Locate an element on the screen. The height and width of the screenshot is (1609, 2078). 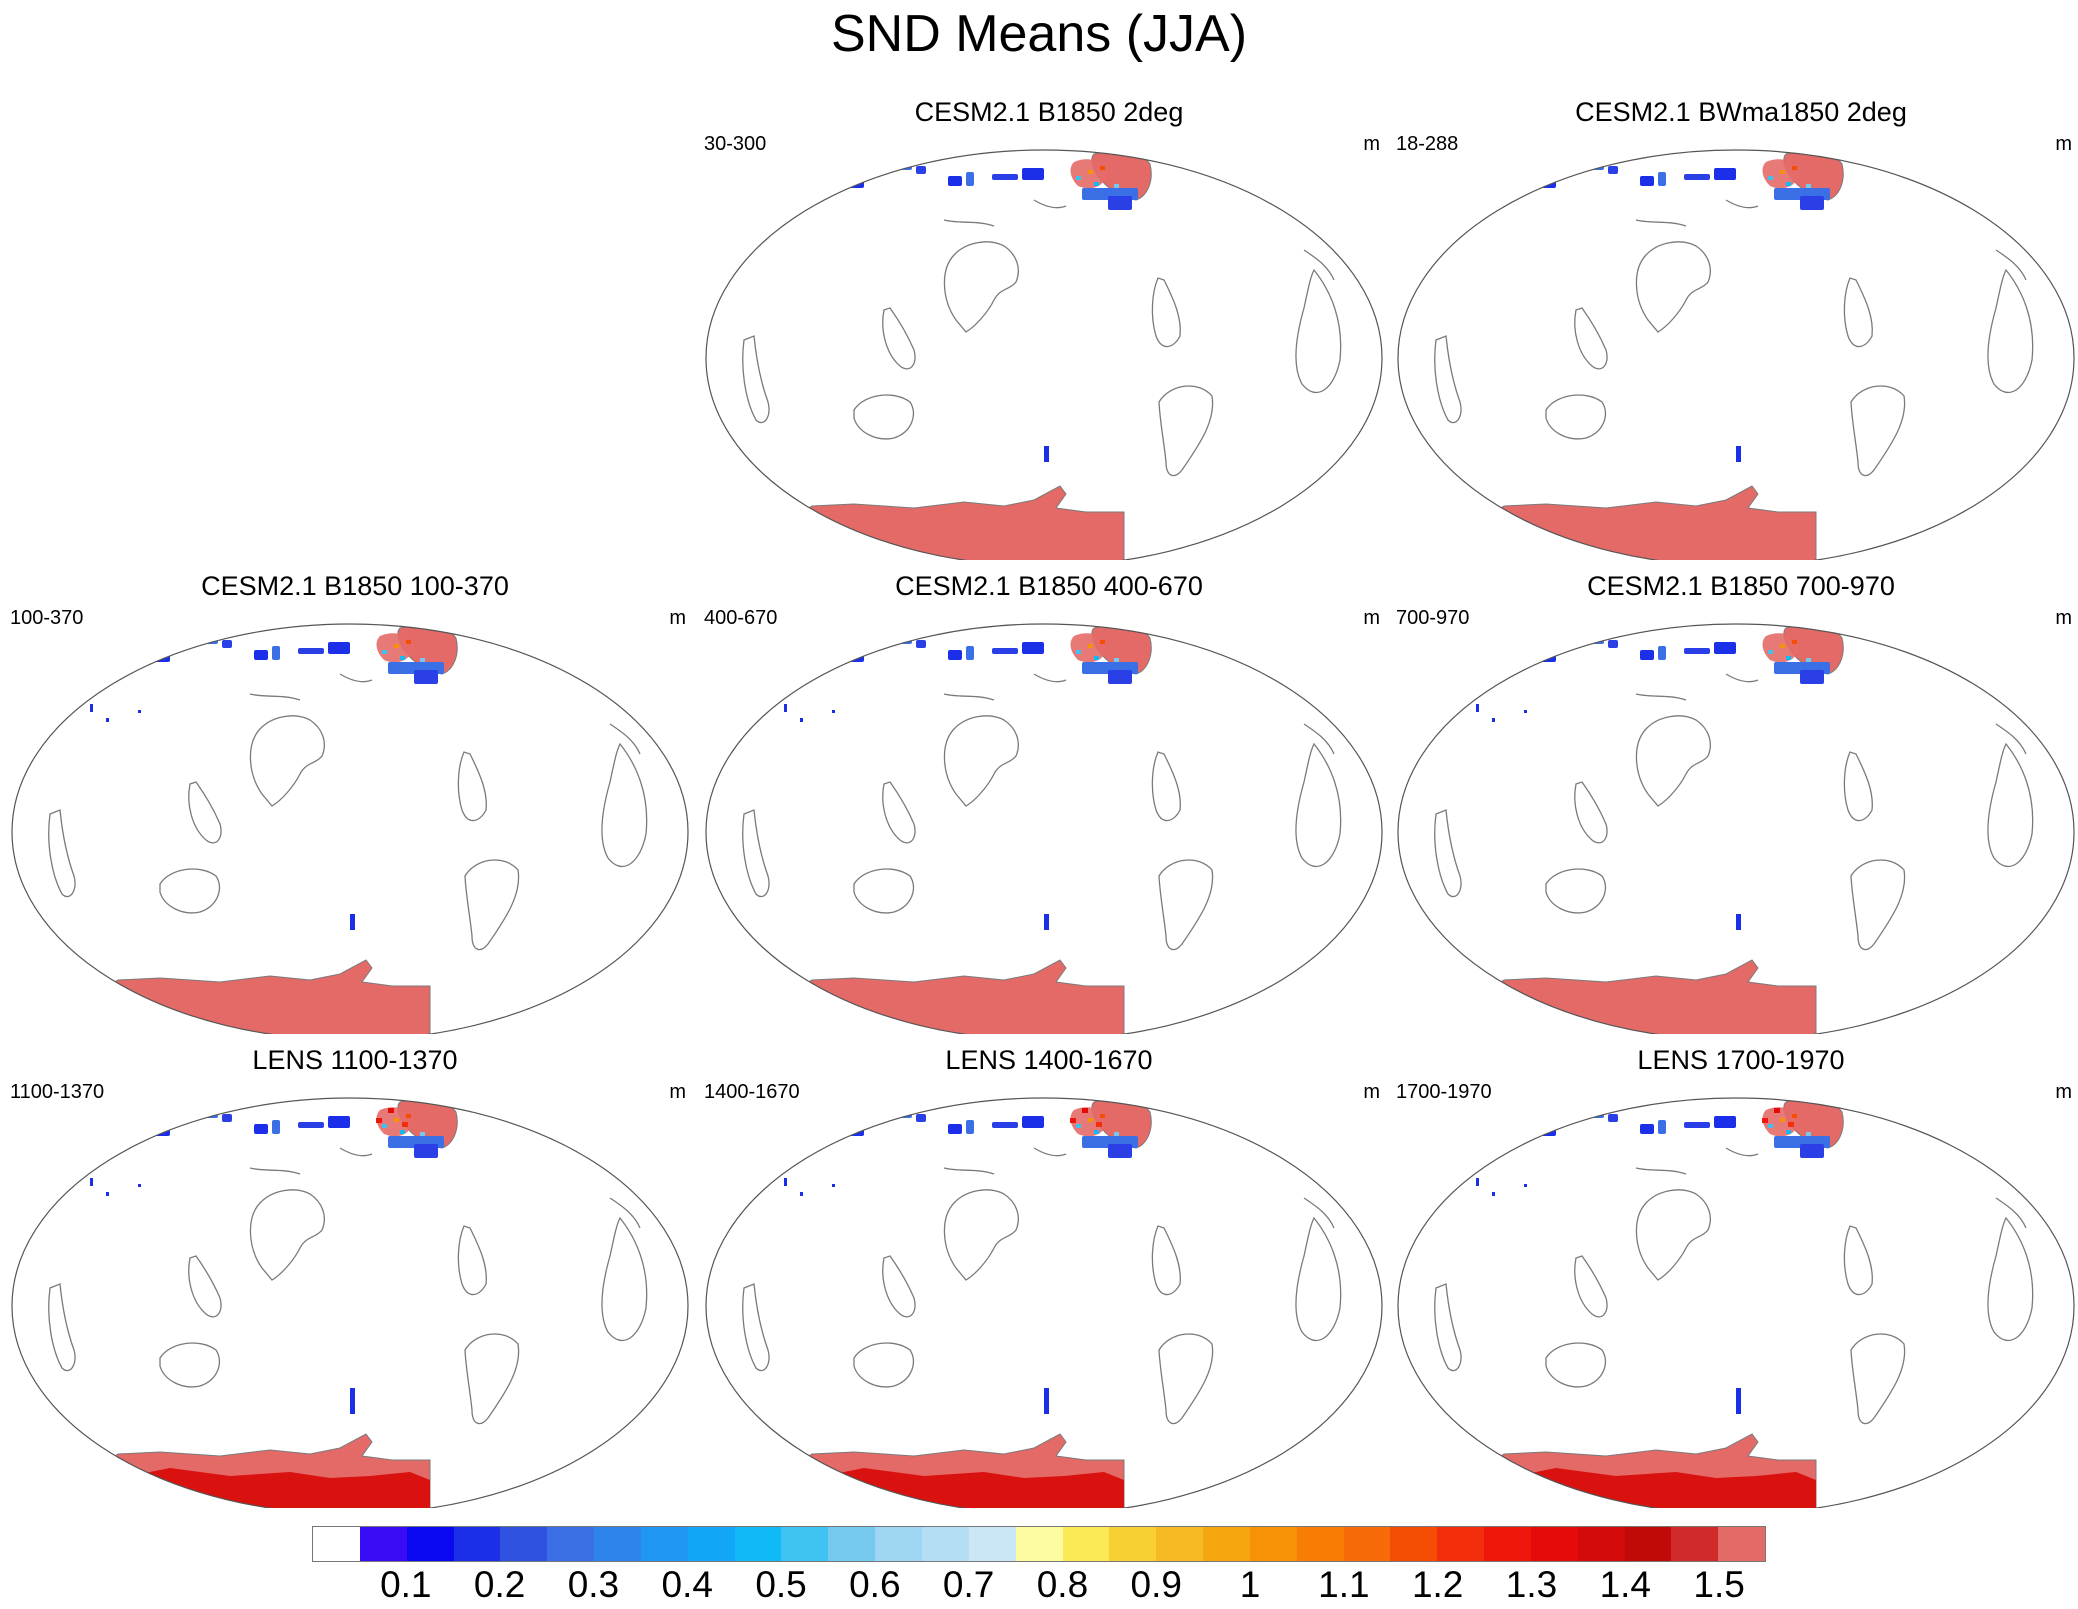
panel-year-range: 30-300 is located at coordinates (735, 144).